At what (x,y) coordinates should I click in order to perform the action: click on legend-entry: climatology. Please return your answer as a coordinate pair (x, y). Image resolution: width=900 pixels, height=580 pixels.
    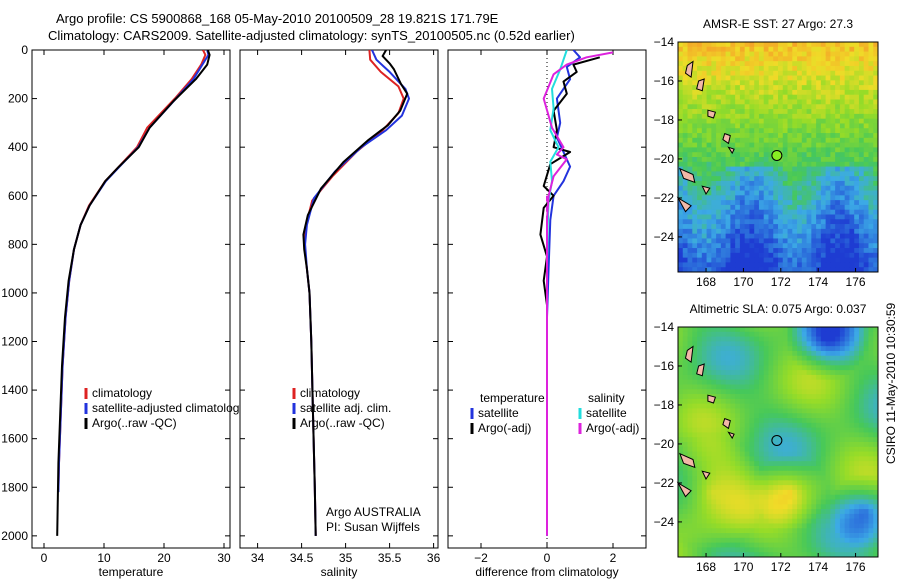
    Looking at the image, I should click on (330, 393).